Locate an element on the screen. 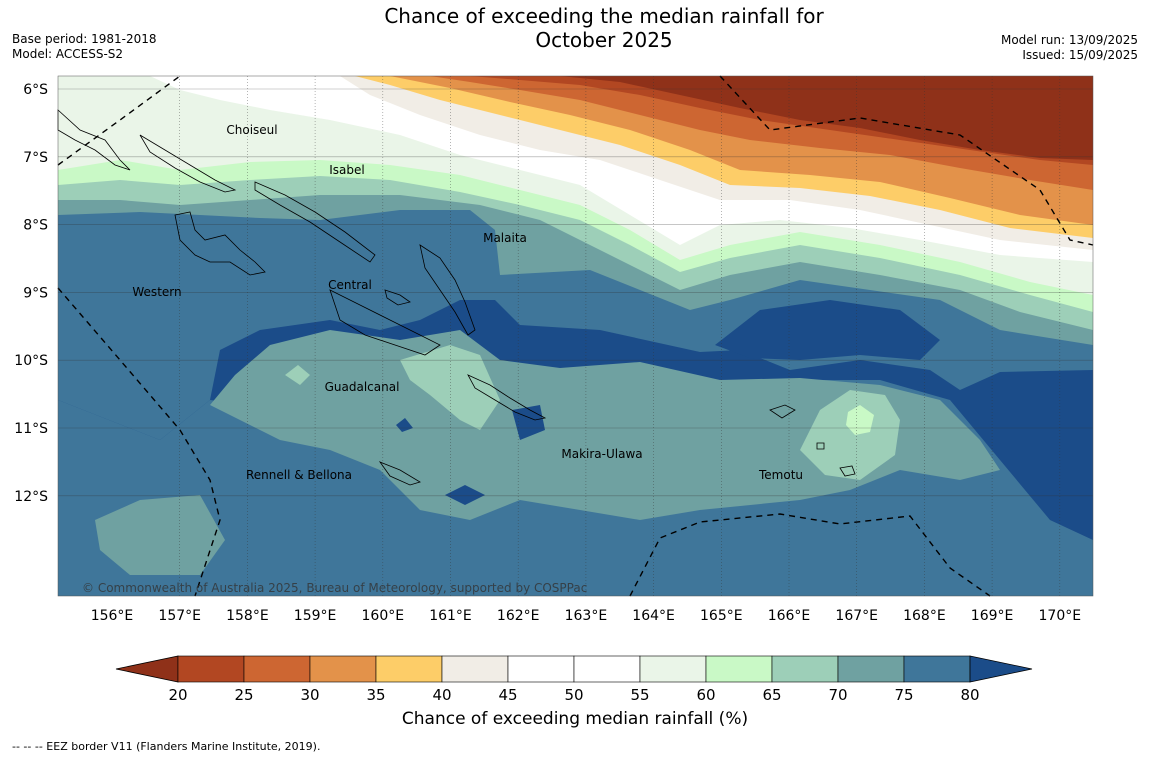 The height and width of the screenshot is (758, 1150). colorbar-tick-label: 25 is located at coordinates (243, 695).